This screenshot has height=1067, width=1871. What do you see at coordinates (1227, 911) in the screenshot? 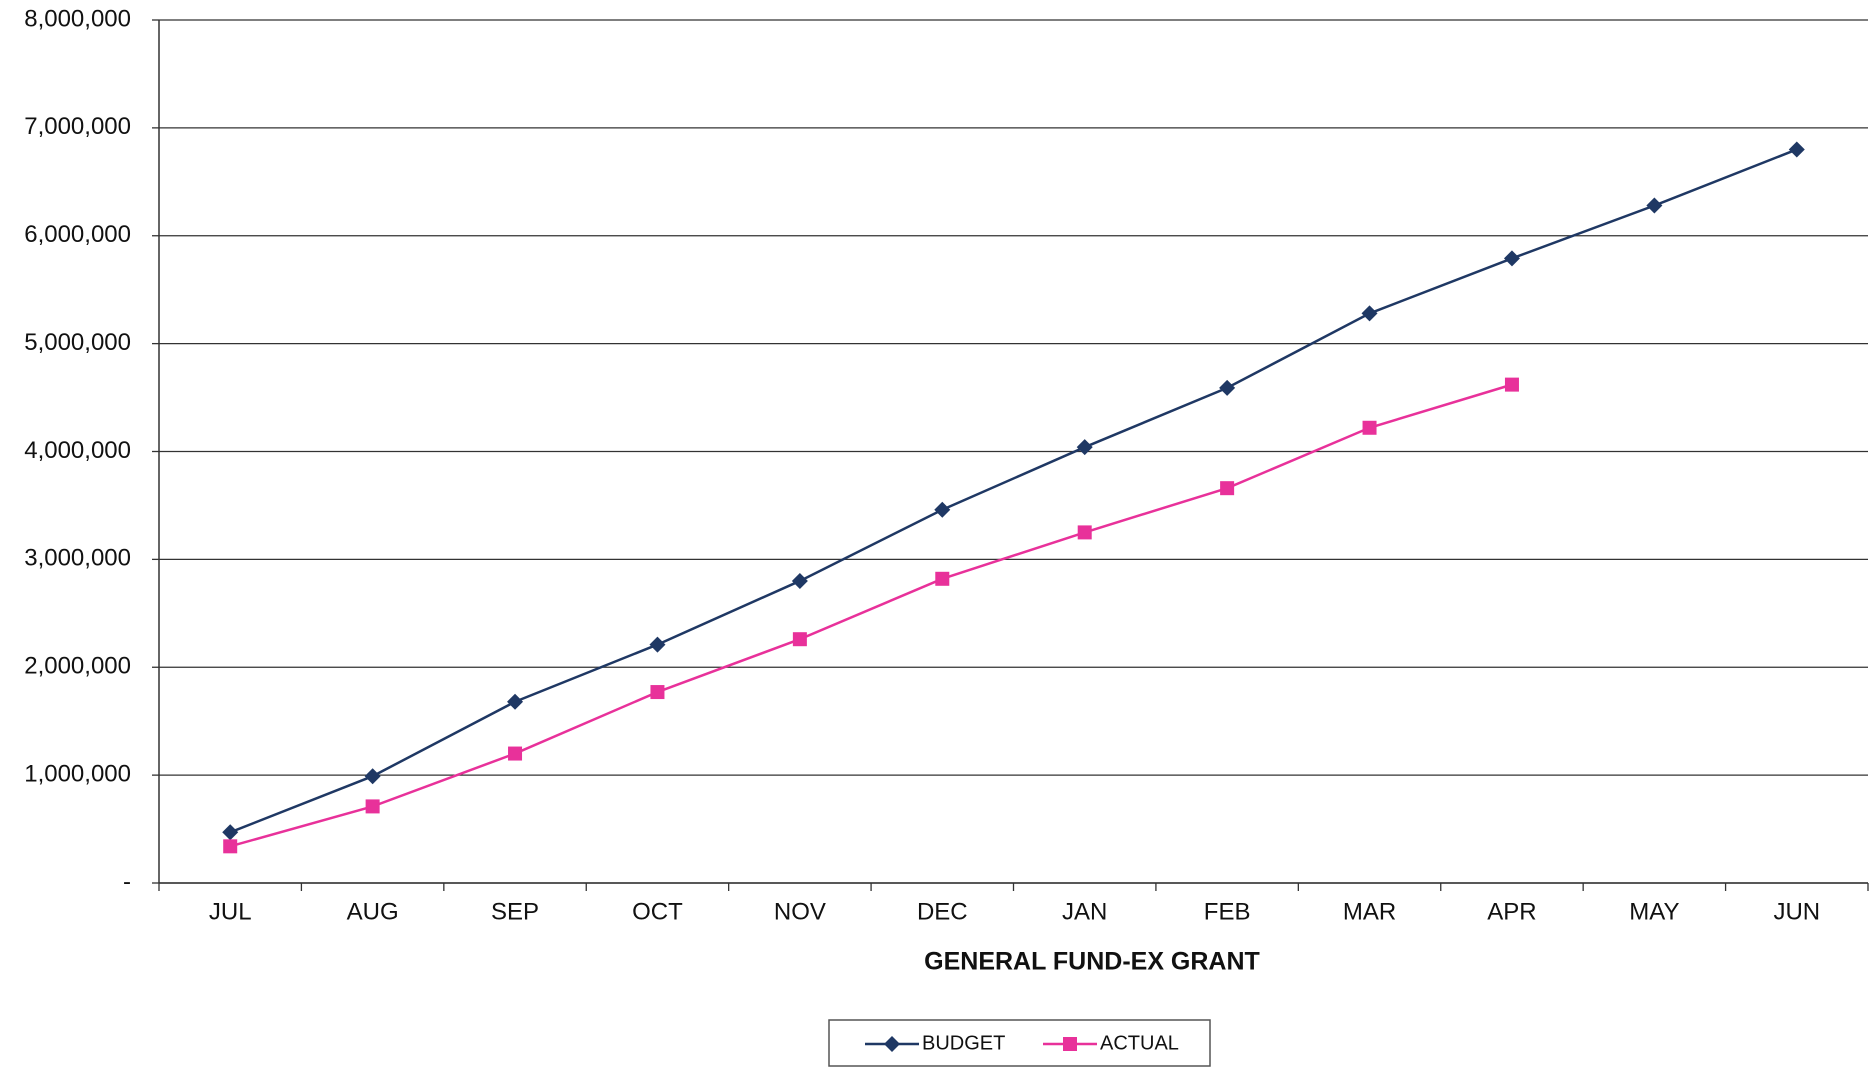
I see `x-tick-label: FEB` at bounding box center [1227, 911].